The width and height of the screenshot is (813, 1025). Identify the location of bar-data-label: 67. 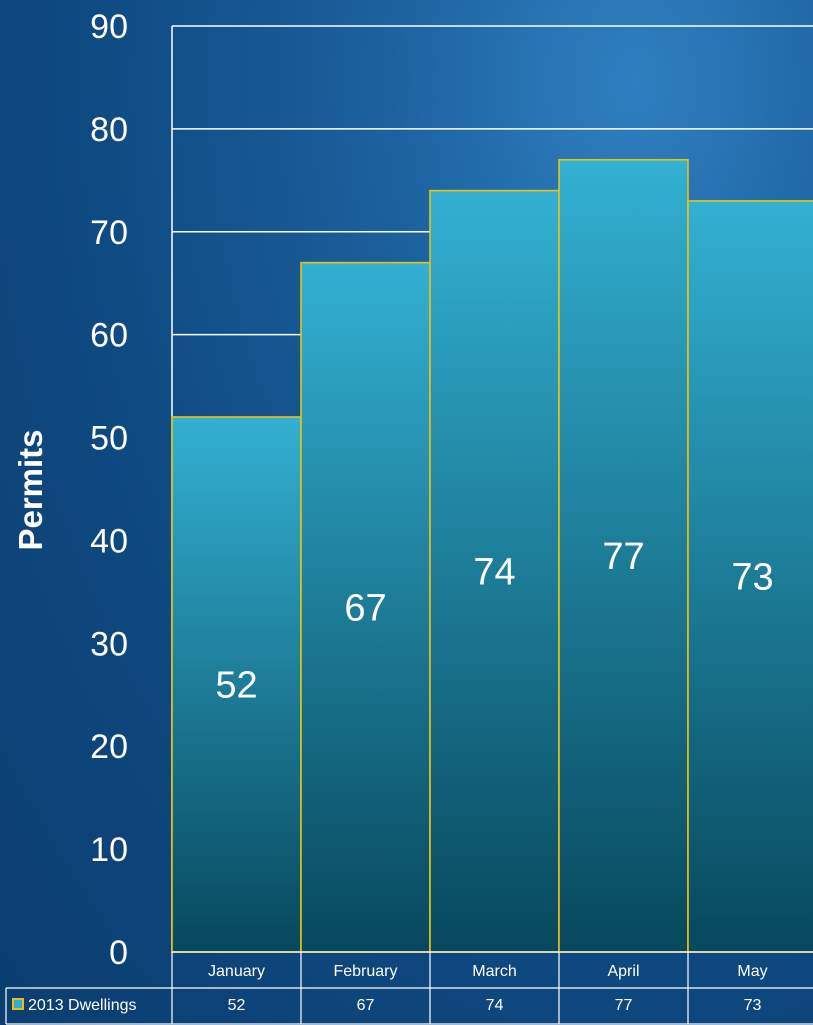
(365, 608).